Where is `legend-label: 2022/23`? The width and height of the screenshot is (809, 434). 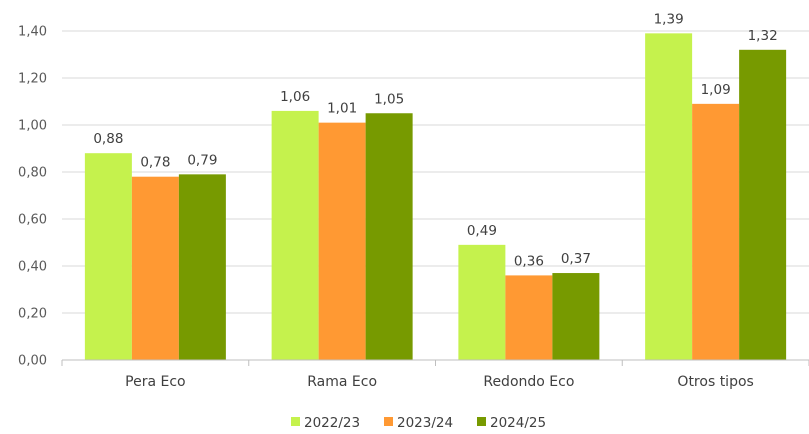 legend-label: 2022/23 is located at coordinates (332, 423).